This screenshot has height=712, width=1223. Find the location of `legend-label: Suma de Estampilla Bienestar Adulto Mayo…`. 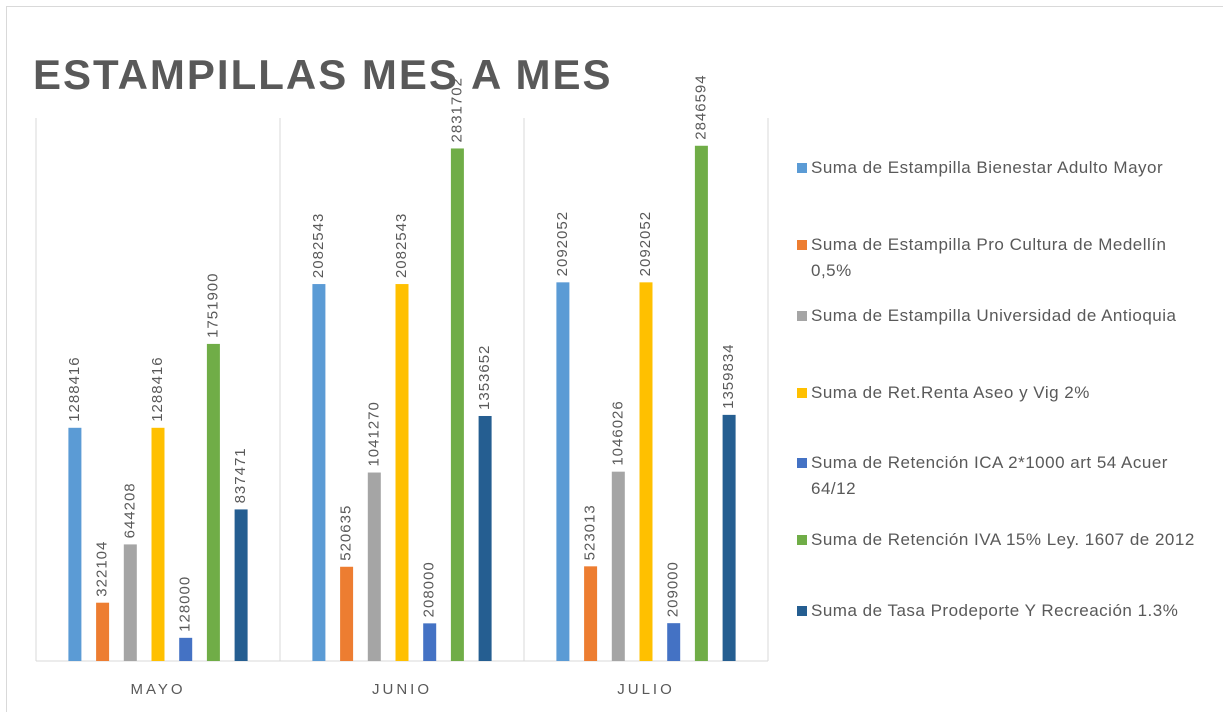

legend-label: Suma de Estampilla Bienestar Adulto Mayo… is located at coordinates (987, 167).